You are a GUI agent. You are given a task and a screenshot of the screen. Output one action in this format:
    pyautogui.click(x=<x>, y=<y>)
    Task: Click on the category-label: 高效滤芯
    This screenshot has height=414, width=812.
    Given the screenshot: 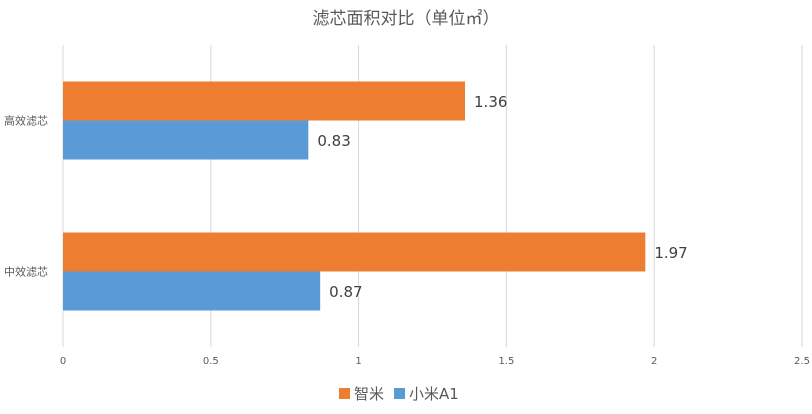 What is the action you would take?
    pyautogui.click(x=26, y=121)
    